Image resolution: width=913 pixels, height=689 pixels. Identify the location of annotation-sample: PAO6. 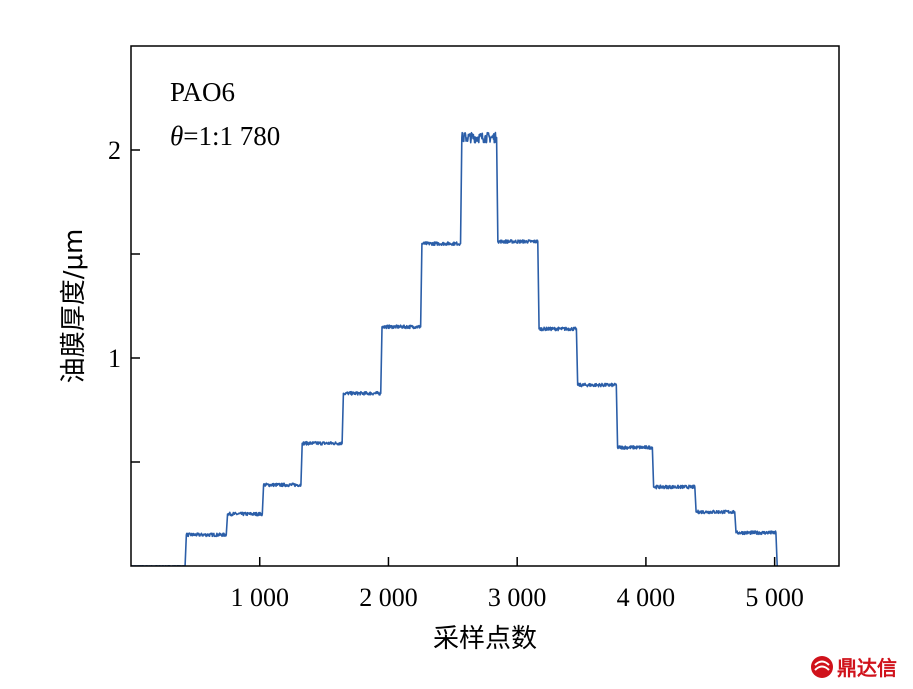
(202, 92).